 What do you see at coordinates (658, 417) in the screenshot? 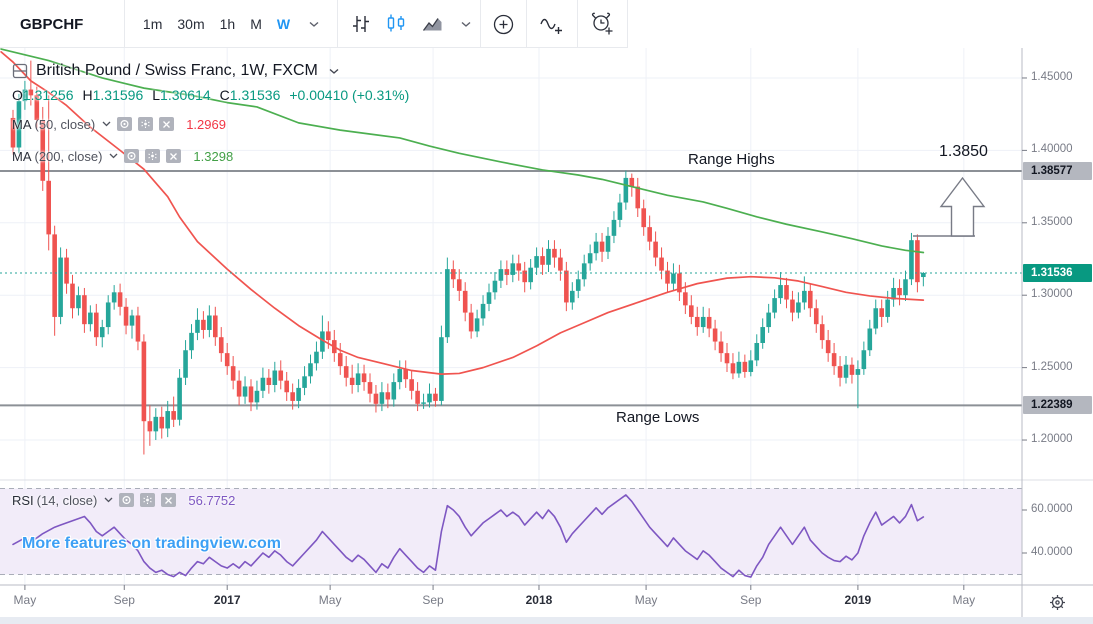
I see `range-lows-label: Range Lows` at bounding box center [658, 417].